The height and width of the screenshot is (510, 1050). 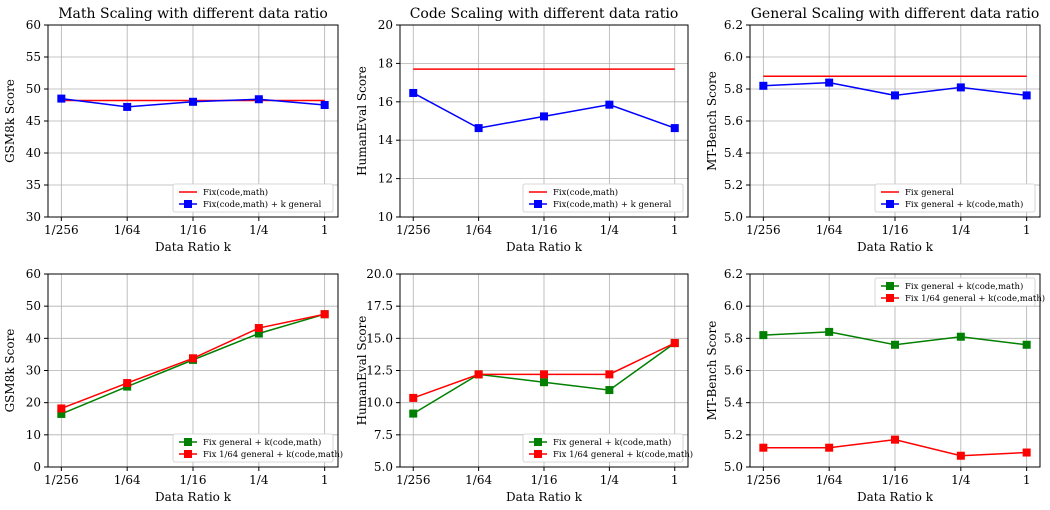 I want to click on legend-entry-label: Fix(code,math), so click(x=585, y=192).